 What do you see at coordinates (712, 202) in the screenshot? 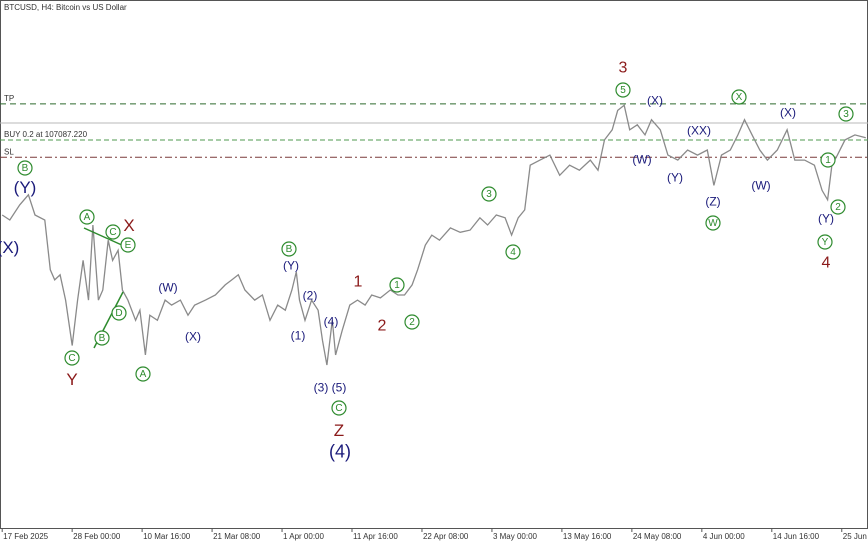
I see `wave-label: (Z)` at bounding box center [712, 202].